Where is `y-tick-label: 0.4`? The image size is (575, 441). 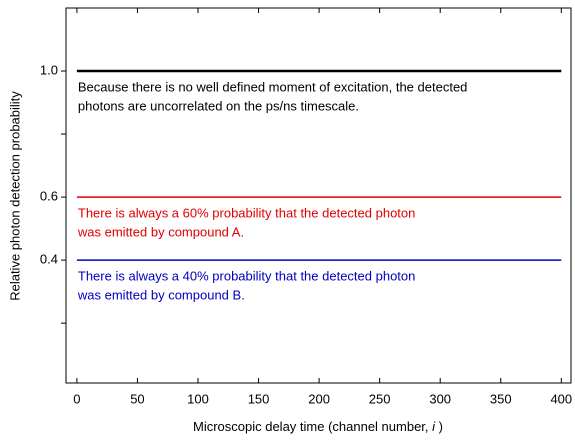
y-tick-label: 0.4 is located at coordinates (49, 259).